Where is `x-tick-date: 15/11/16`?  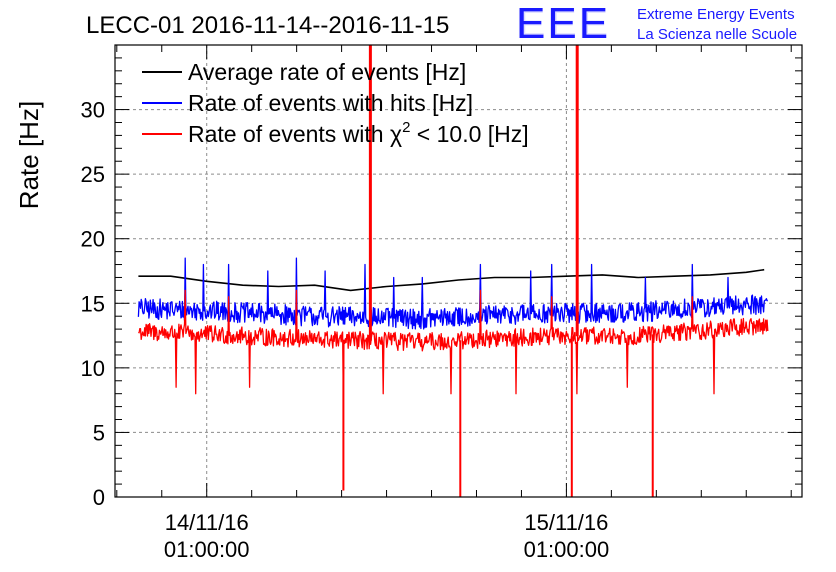 x-tick-date: 15/11/16 is located at coordinates (566, 522).